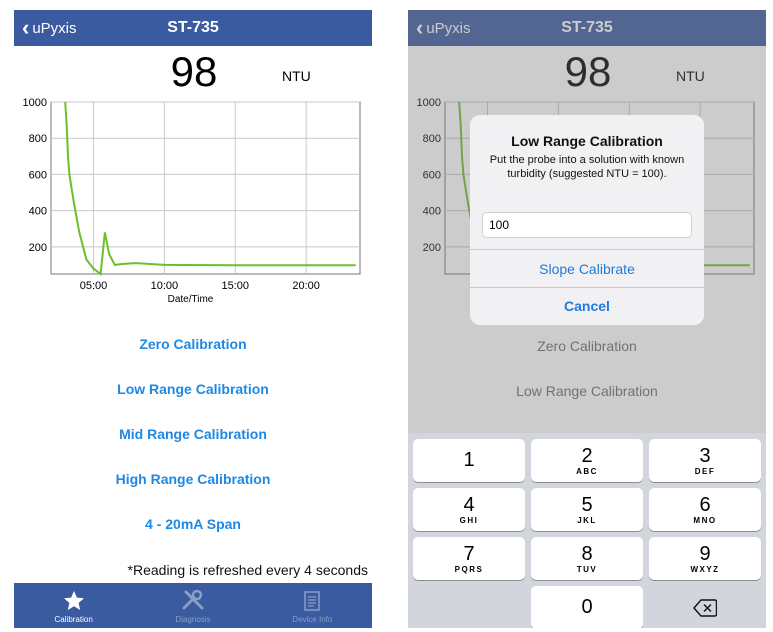 The image size is (773, 632). Describe the element at coordinates (469, 520) in the screenshot. I see `key-letters: GHI` at that location.